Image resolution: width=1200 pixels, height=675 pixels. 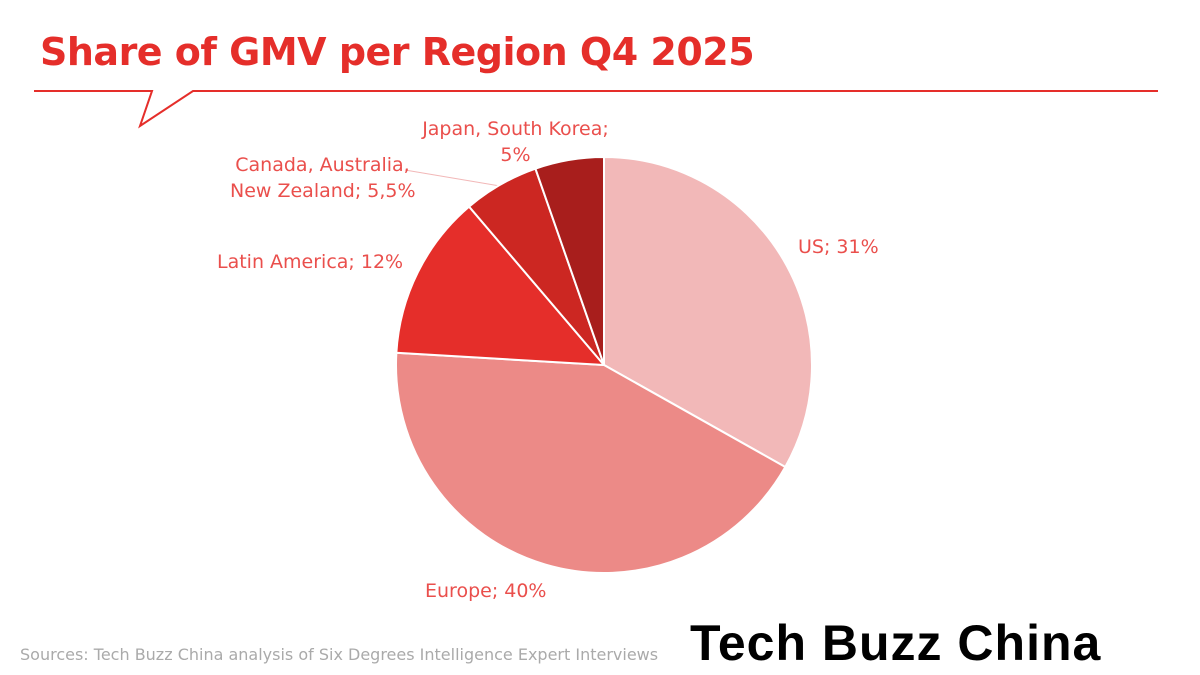 I want to click on label-japan-south-korea: Japan, South Korea; 5%, so click(x=515, y=142).